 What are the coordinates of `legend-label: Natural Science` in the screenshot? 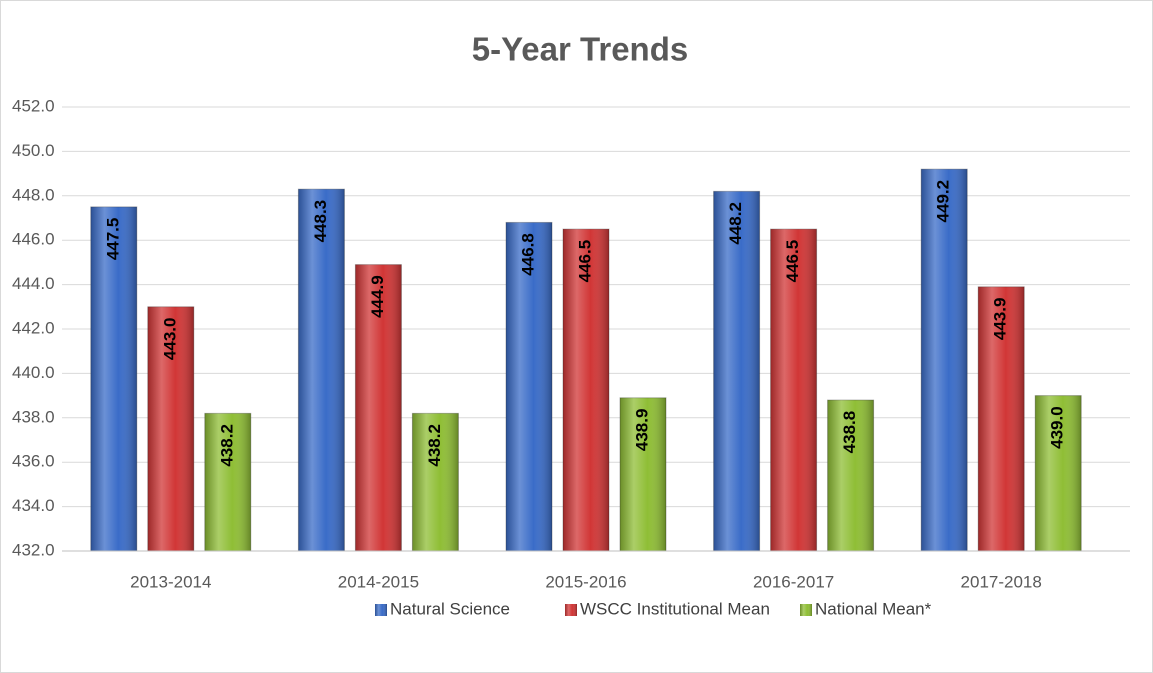 It's located at (450, 608).